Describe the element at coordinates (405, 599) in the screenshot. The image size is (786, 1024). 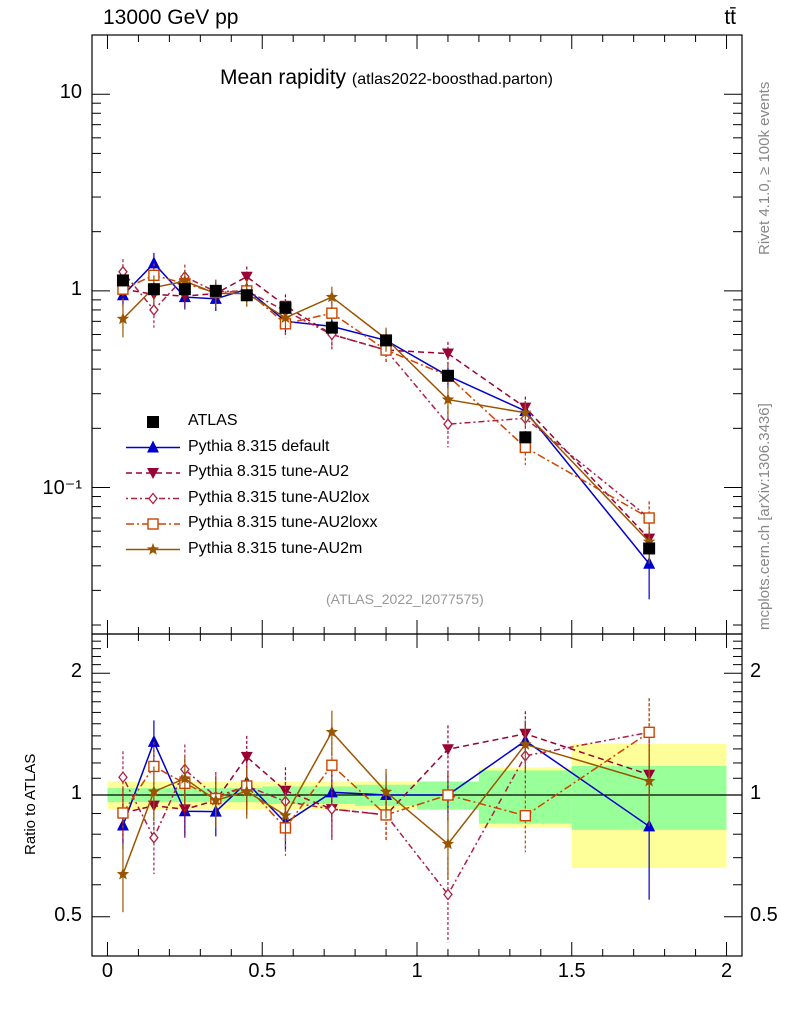
I see `analysis-label: (ATLAS_2022_I2077575)` at that location.